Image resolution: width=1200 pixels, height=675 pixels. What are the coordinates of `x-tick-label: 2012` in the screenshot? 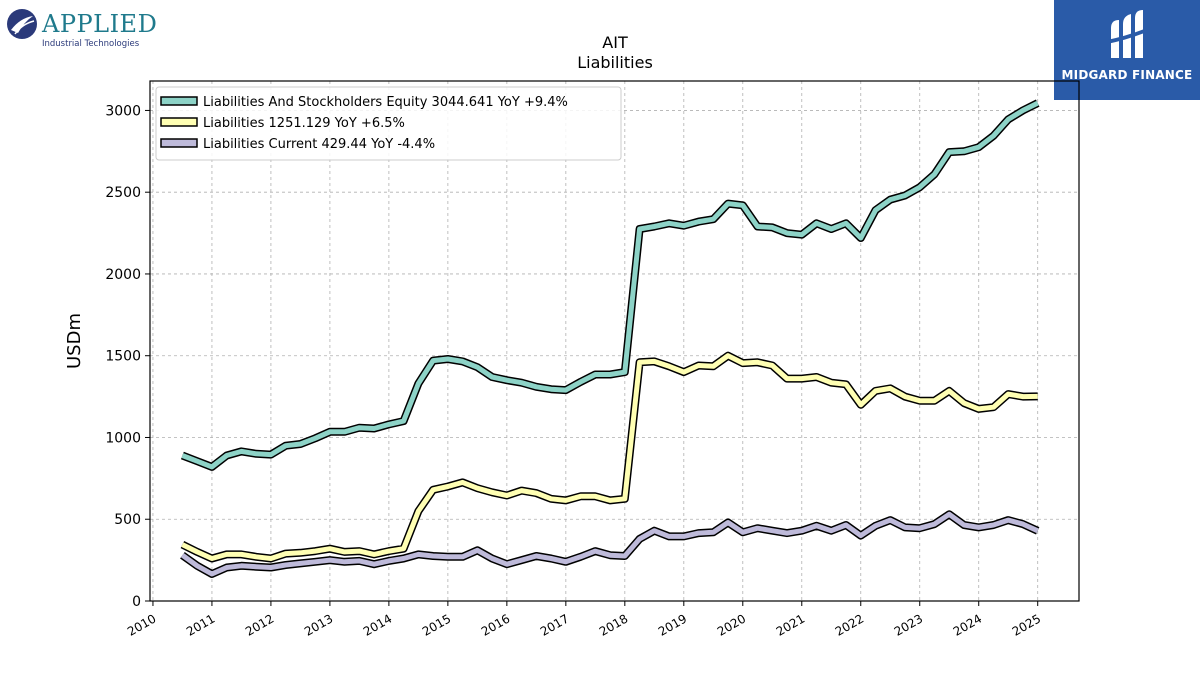 It's located at (259, 624).